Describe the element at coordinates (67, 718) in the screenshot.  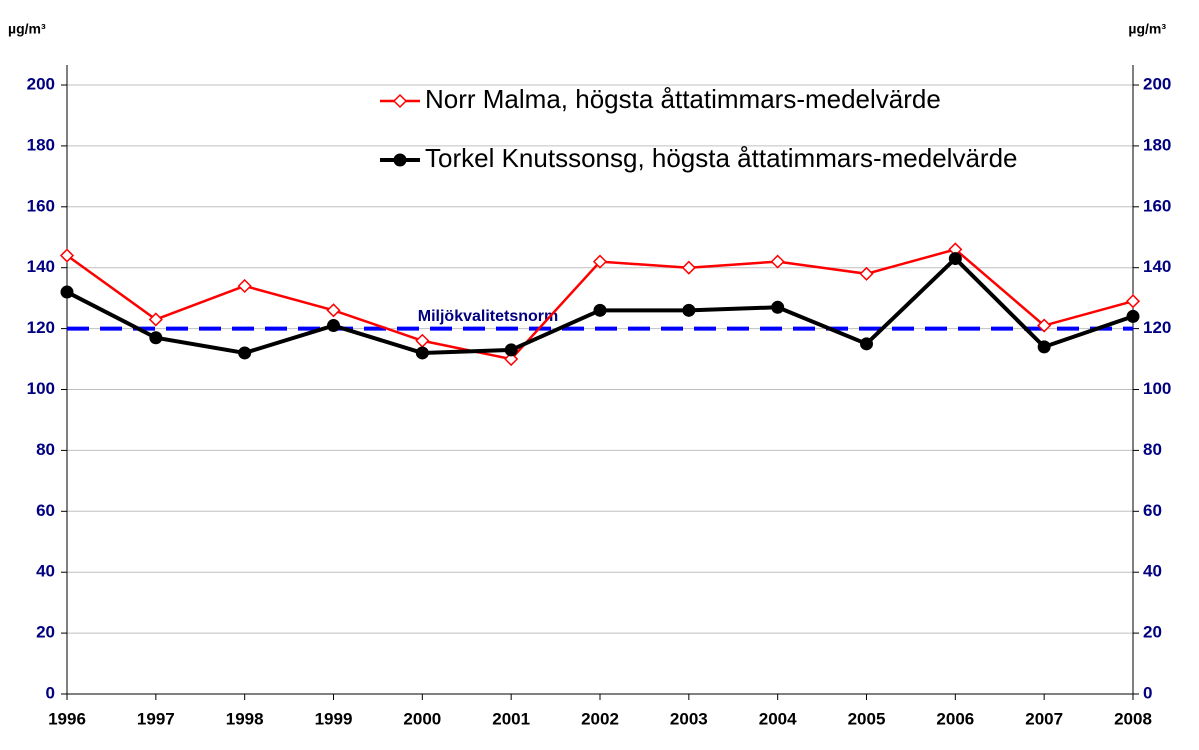
I see `x-tick-label: 1996` at that location.